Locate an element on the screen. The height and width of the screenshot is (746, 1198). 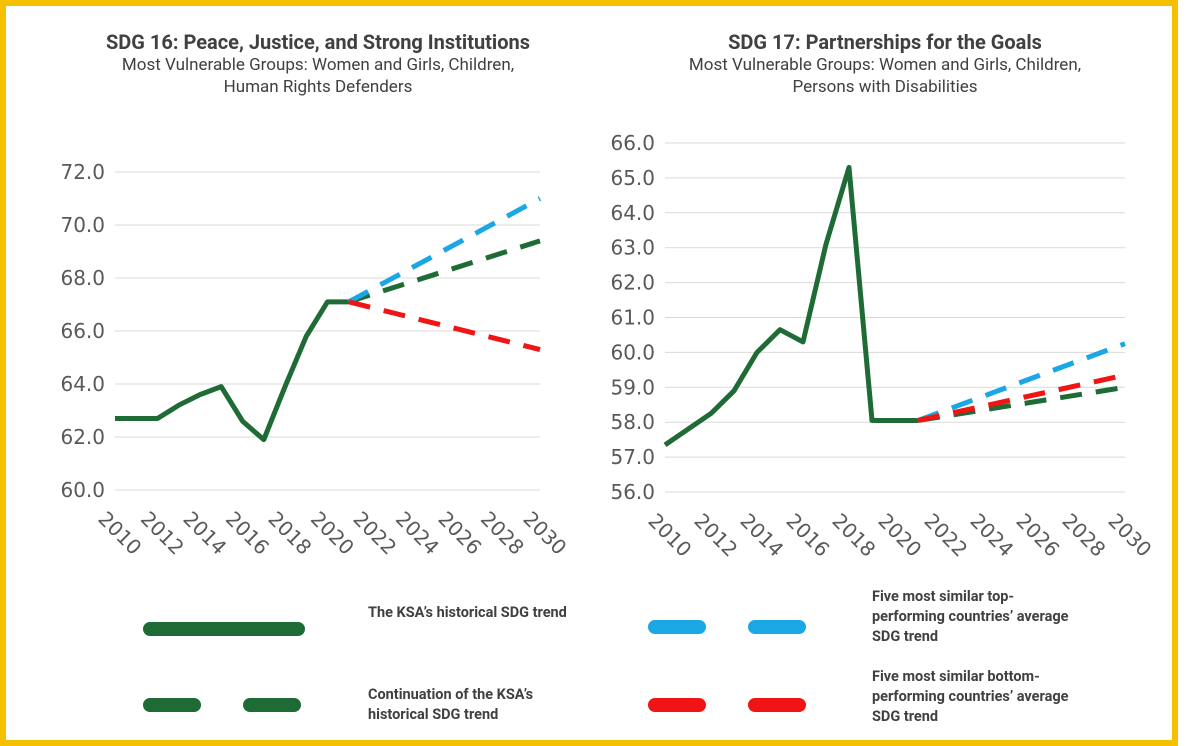
chart-title: SDG 17: Partnerships for the Goals is located at coordinates (885, 42).